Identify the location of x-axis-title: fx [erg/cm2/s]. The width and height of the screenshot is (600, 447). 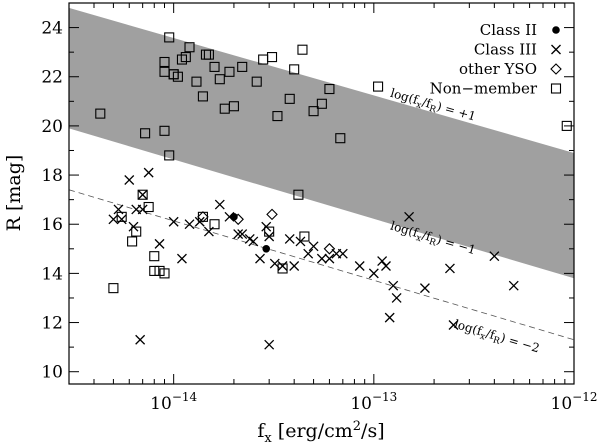
(320, 432).